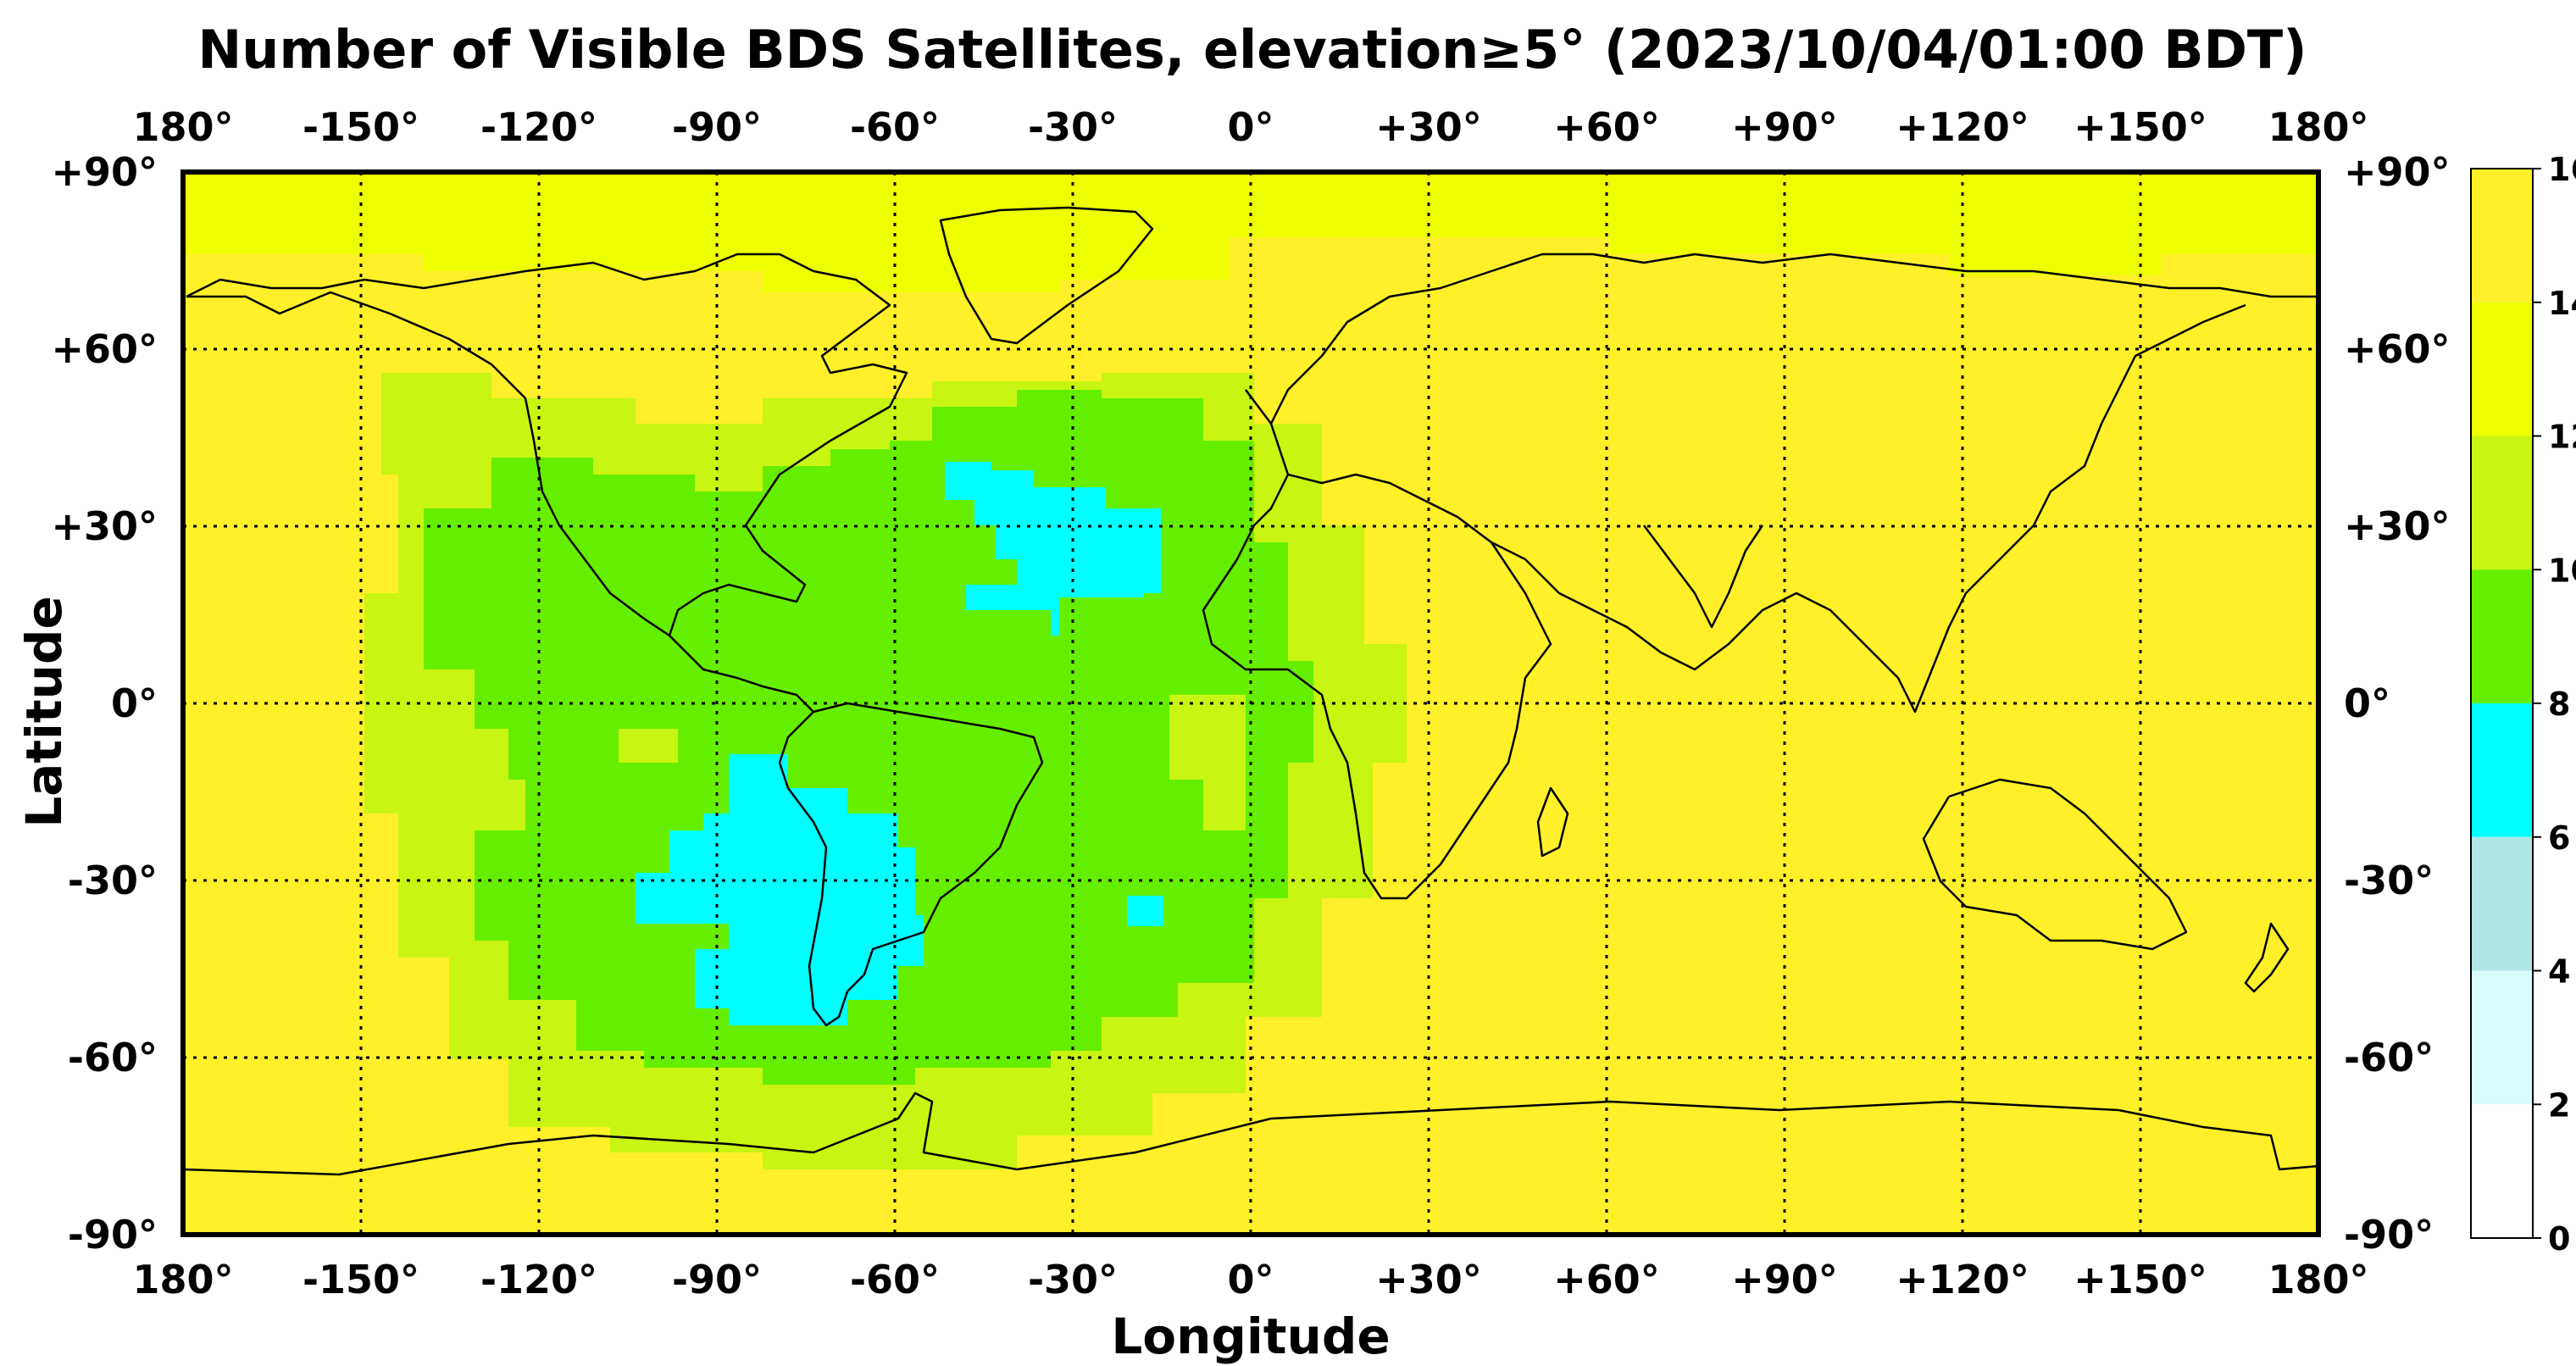  Describe the element at coordinates (44, 712) in the screenshot. I see `y-axis-label: Latitude` at that location.